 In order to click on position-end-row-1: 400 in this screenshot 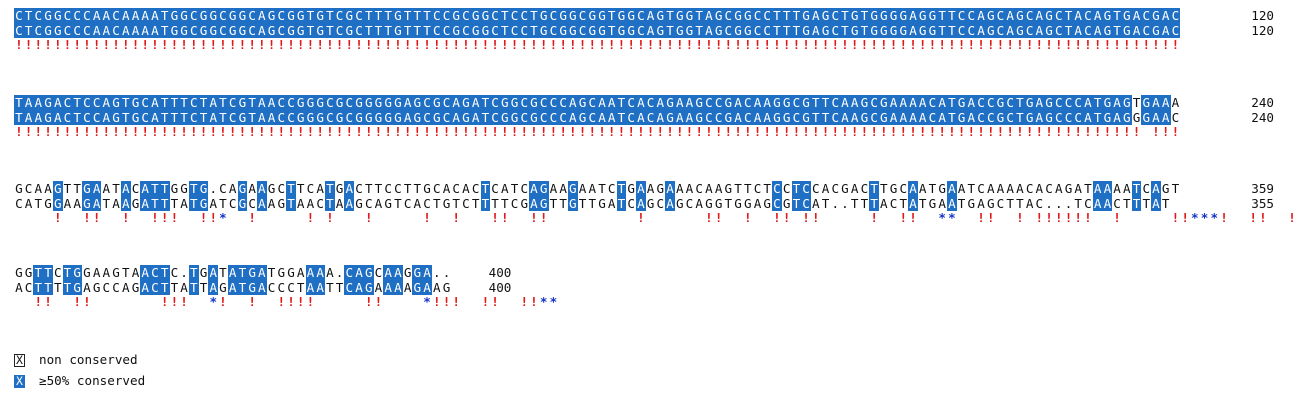, I will do `click(500, 272)`.